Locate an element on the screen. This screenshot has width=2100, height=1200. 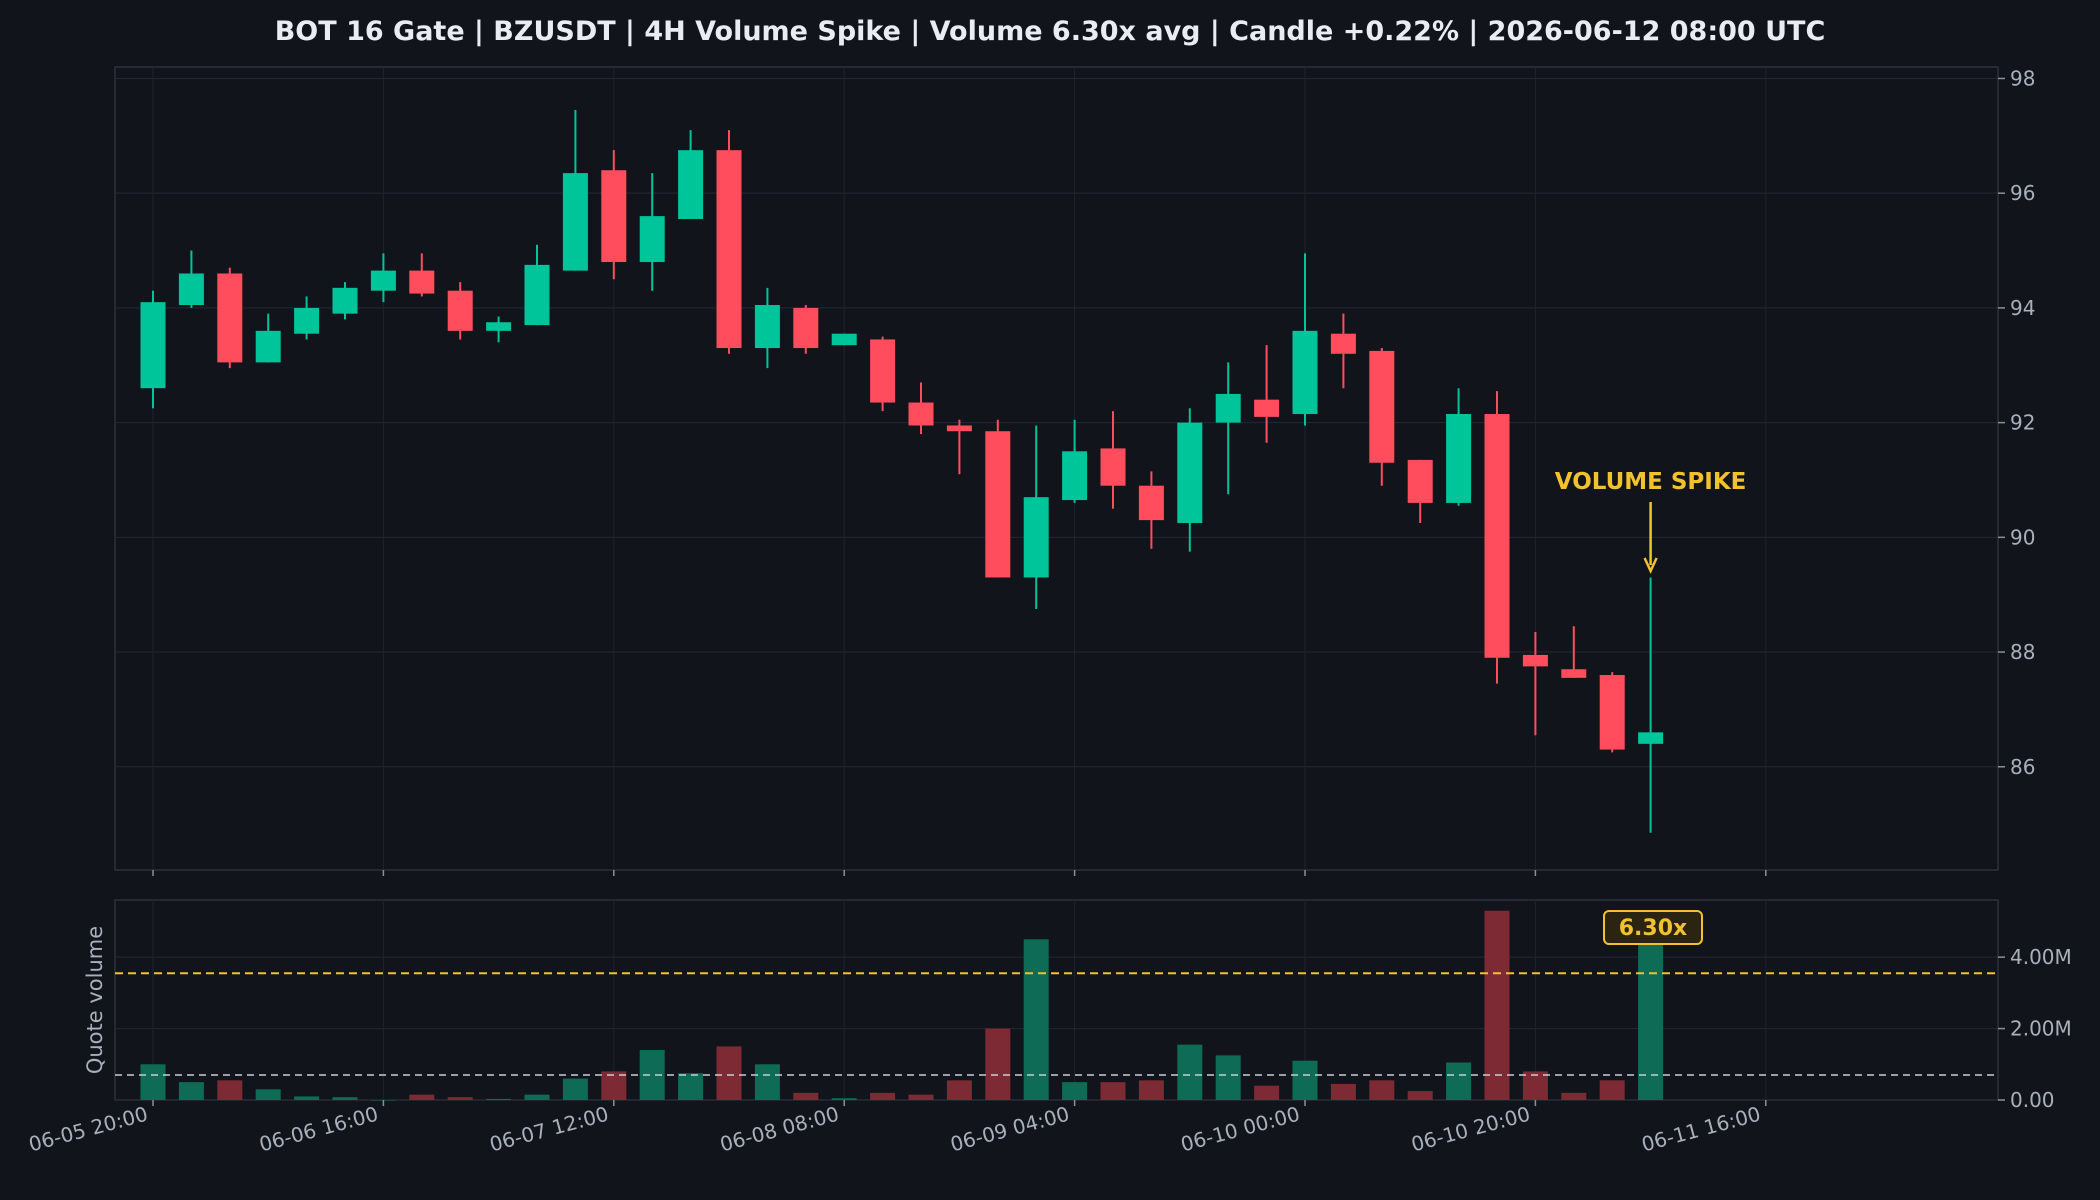
price-x-tick-marks is located at coordinates (959, 873).